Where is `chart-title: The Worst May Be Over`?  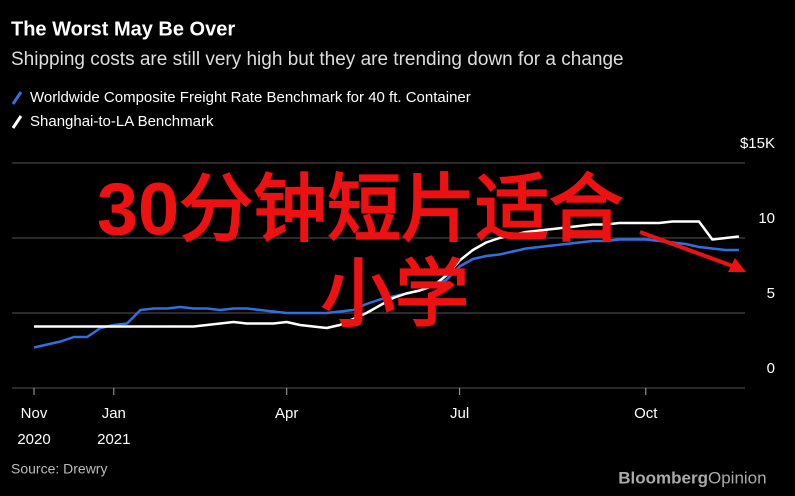 chart-title: The Worst May Be Over is located at coordinates (123, 29).